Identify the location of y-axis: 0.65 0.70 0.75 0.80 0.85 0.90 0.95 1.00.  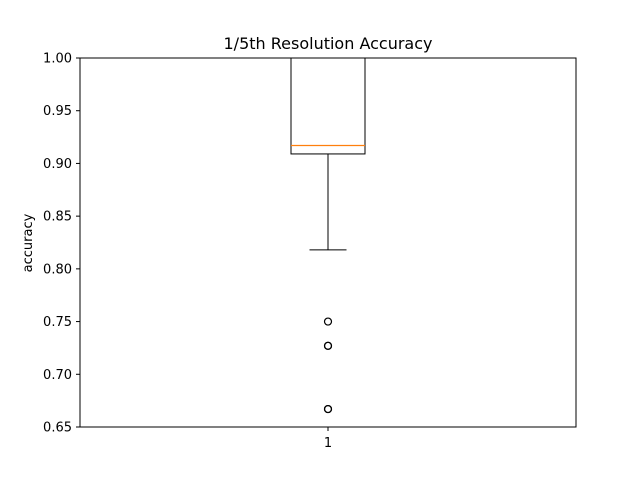
(61, 244).